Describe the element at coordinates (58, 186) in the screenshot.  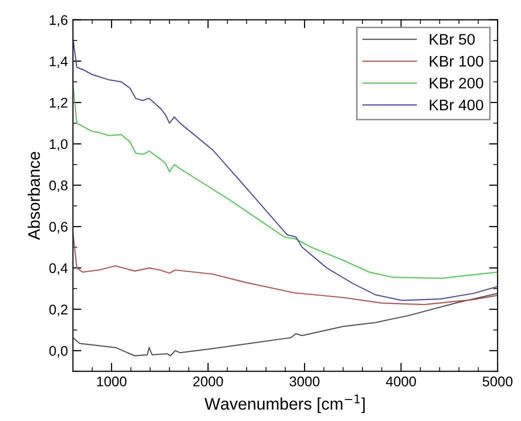
I see `y-tick-label: 0,8` at that location.